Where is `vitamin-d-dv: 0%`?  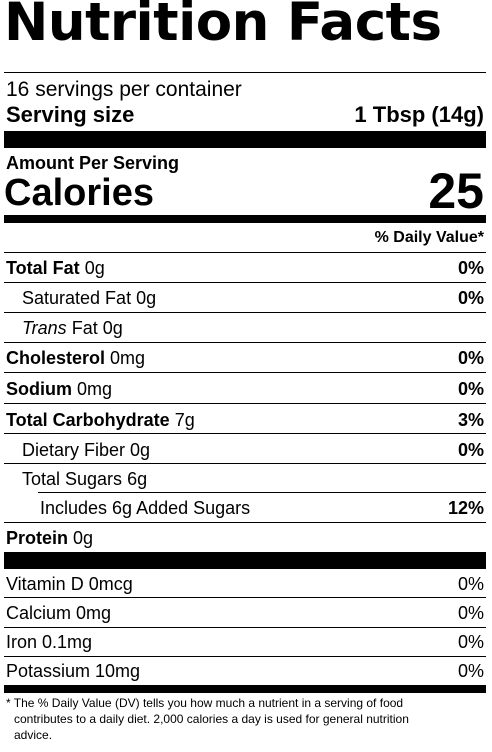
vitamin-d-dv: 0% is located at coordinates (470, 584).